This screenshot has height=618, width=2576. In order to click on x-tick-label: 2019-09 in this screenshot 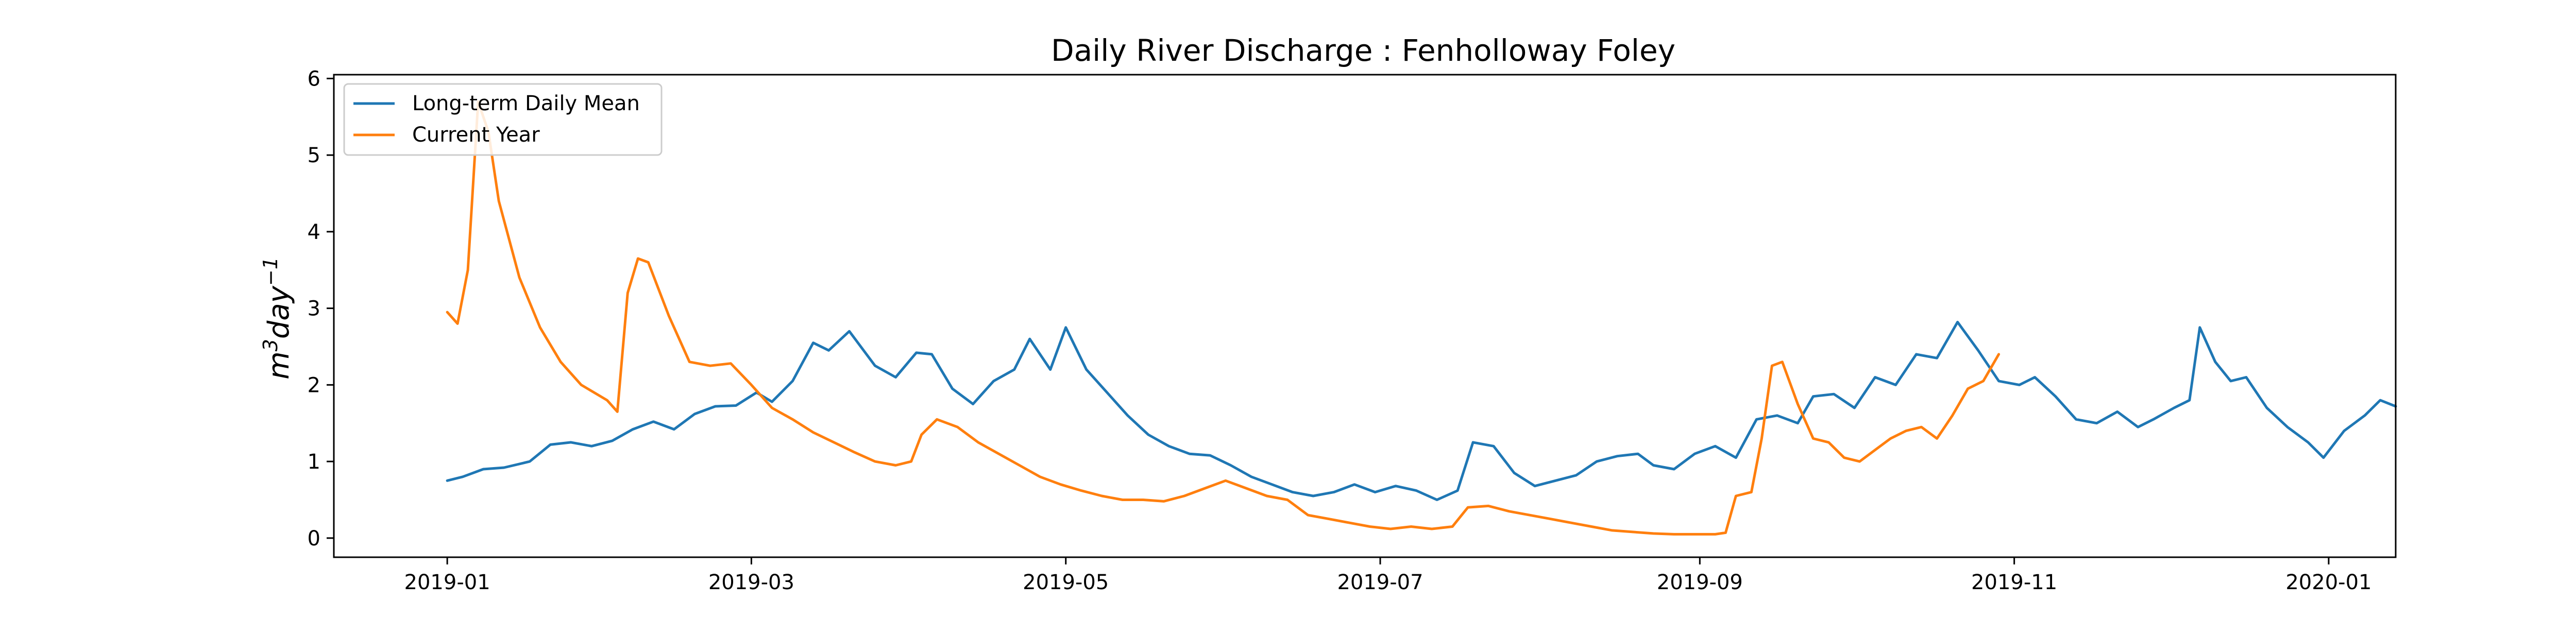, I will do `click(1700, 582)`.